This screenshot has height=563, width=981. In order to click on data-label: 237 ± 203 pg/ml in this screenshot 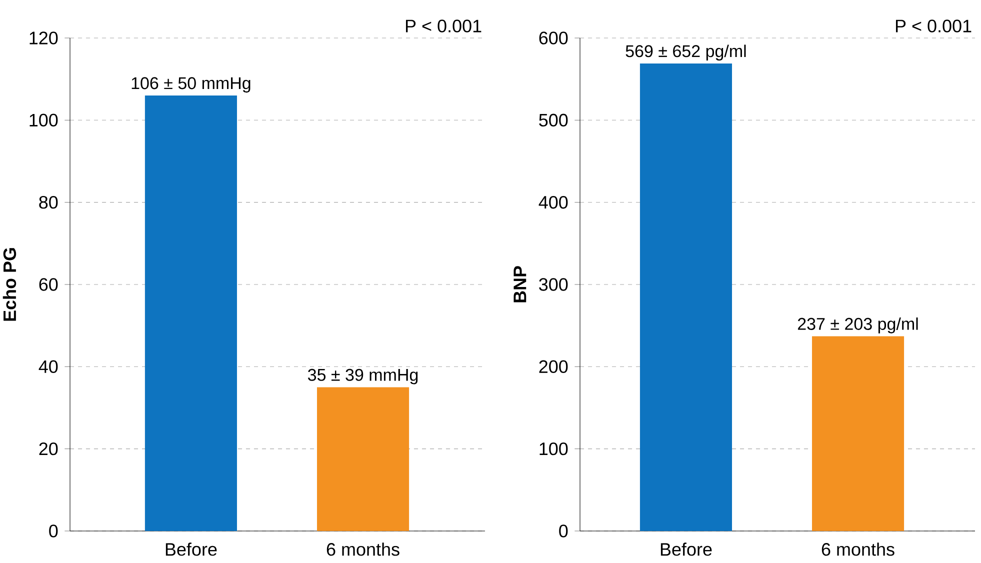, I will do `click(858, 325)`.